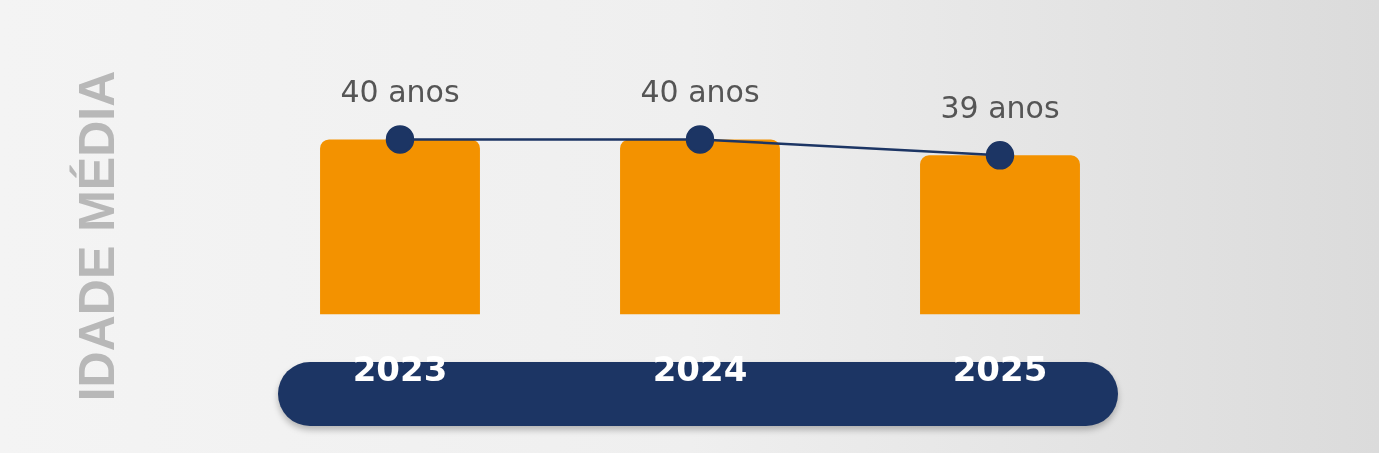 This screenshot has width=1379, height=453. I want to click on x-tick-label: 2024, so click(700, 369).